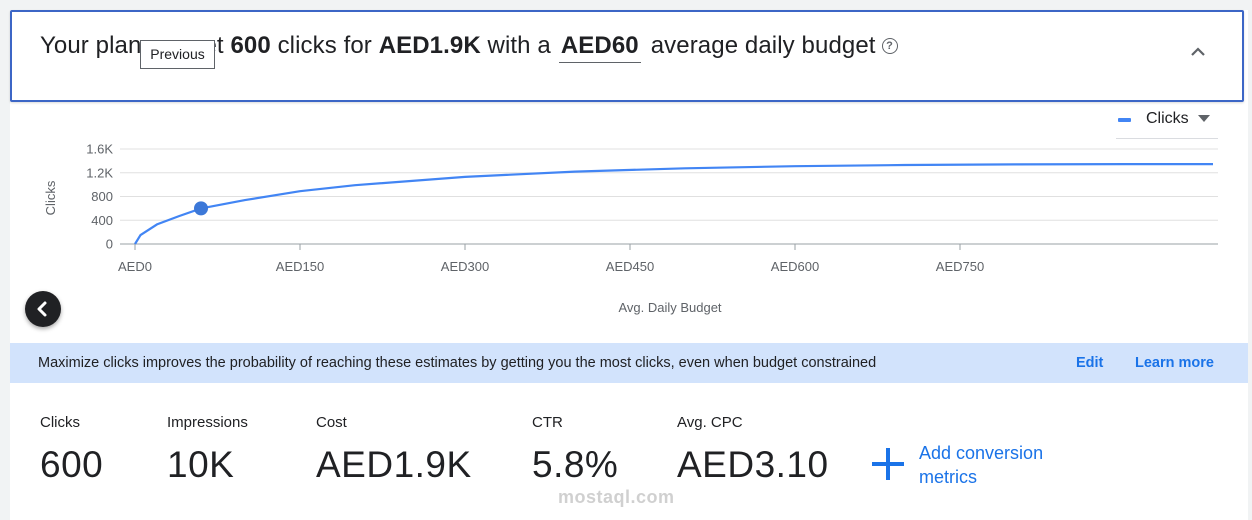  What do you see at coordinates (177, 54) in the screenshot?
I see `previous-tooltip: Previous` at bounding box center [177, 54].